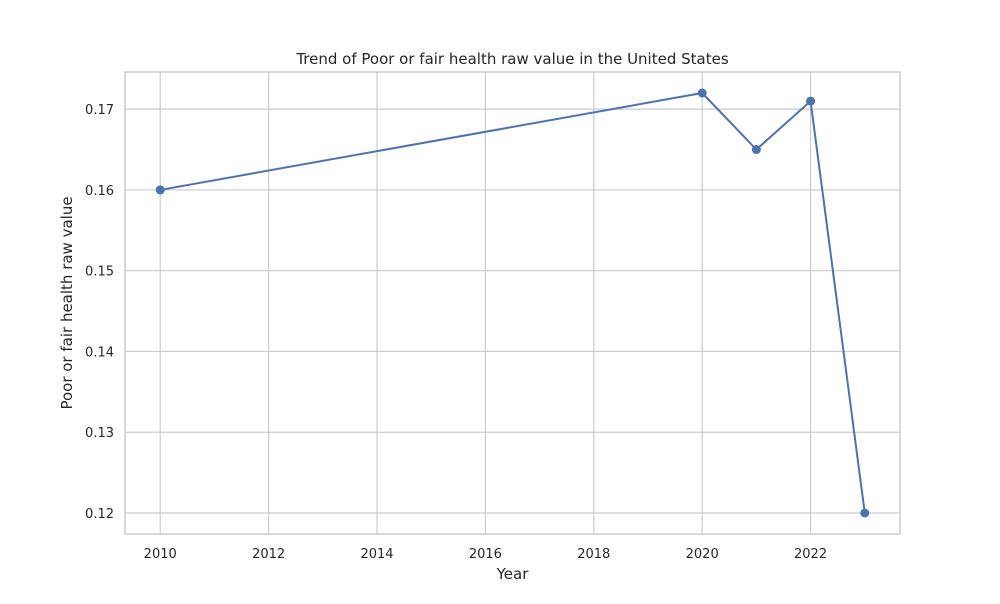 This screenshot has height=604, width=1000. Describe the element at coordinates (810, 554) in the screenshot. I see `x-tick-label: 2022` at that location.